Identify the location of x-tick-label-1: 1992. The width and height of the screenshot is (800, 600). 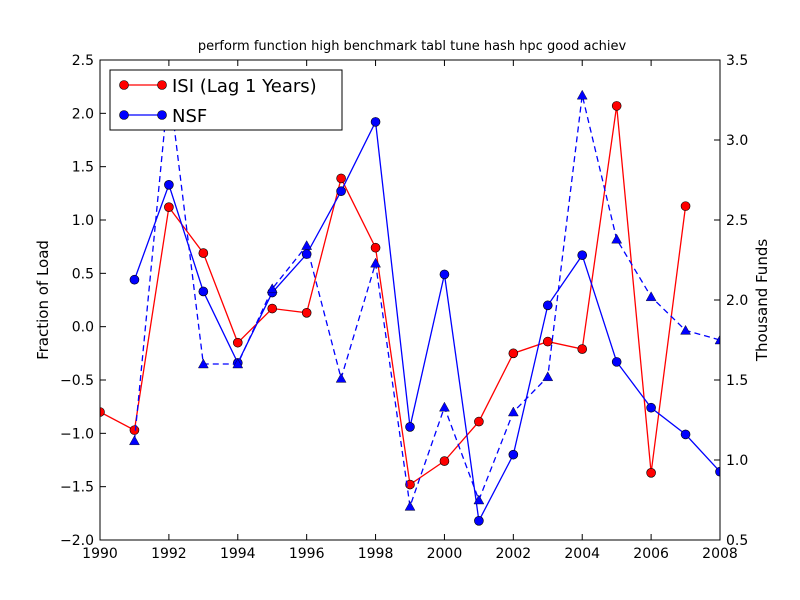
(169, 554).